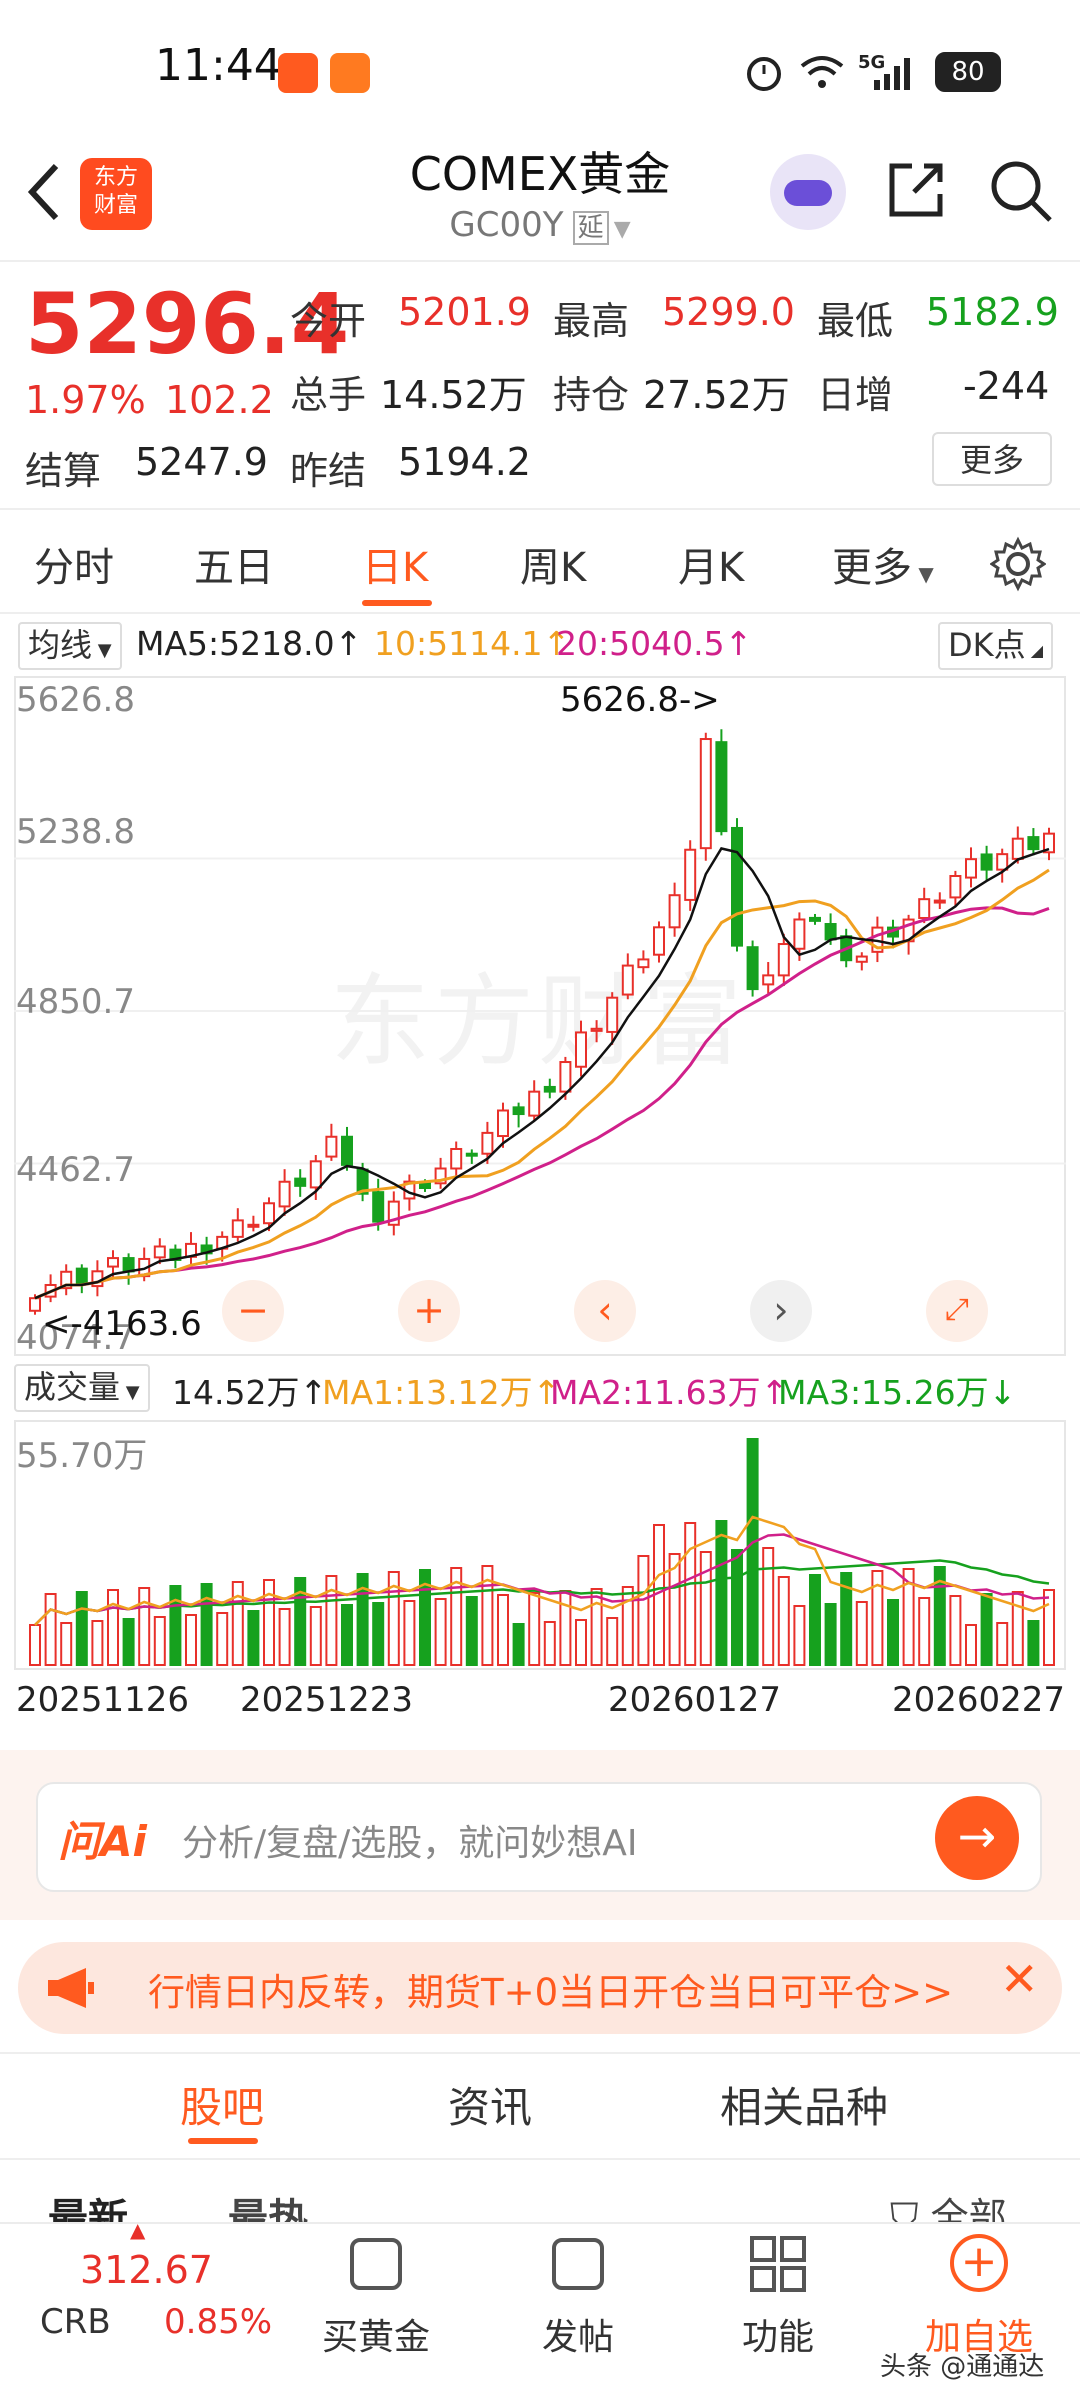  I want to click on close-icon: ✕, so click(1019, 1979).